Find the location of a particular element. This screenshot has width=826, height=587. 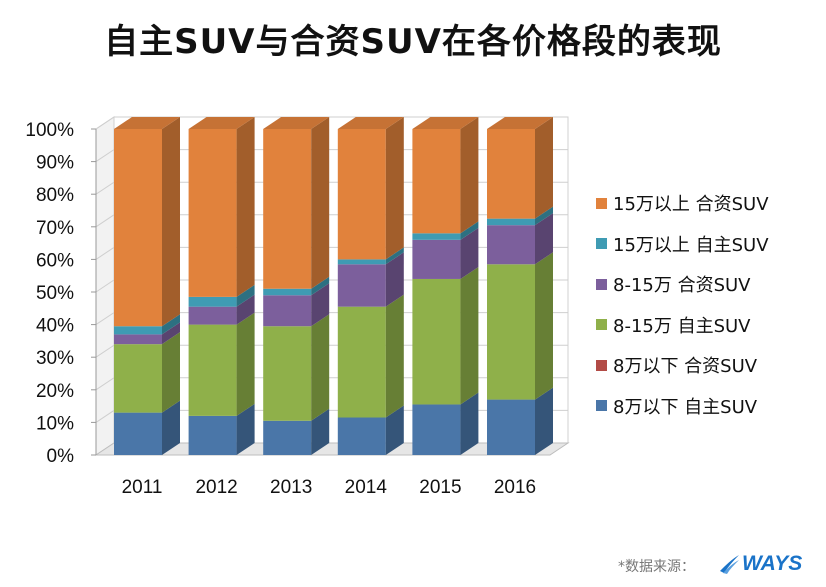

y-tick-label: 30% is located at coordinates (55, 358).